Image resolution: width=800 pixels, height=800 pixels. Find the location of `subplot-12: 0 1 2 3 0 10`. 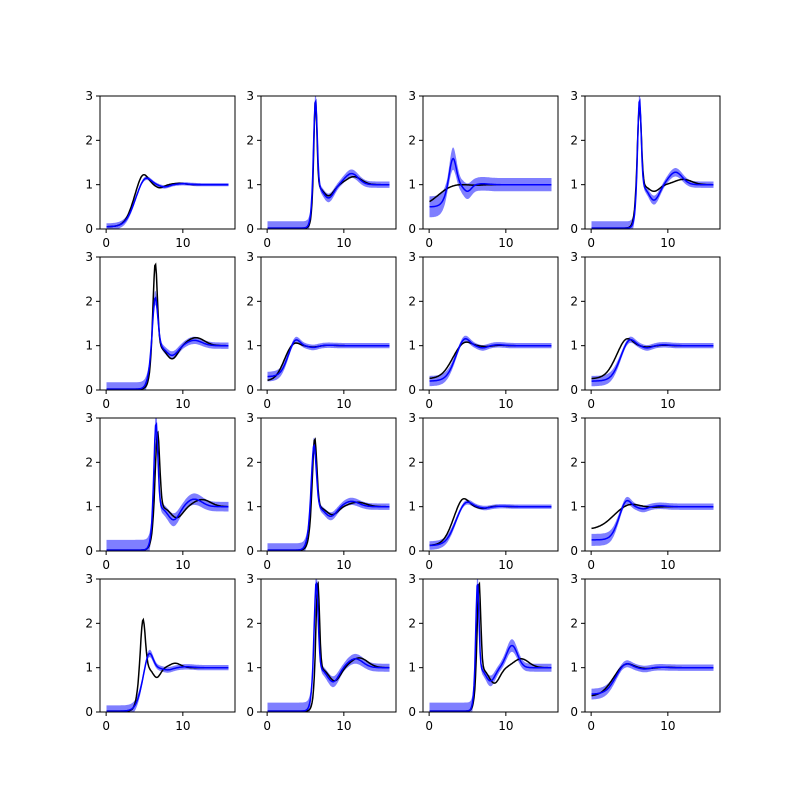

subplot-12: 0 1 2 3 0 10 is located at coordinates (645, 491).